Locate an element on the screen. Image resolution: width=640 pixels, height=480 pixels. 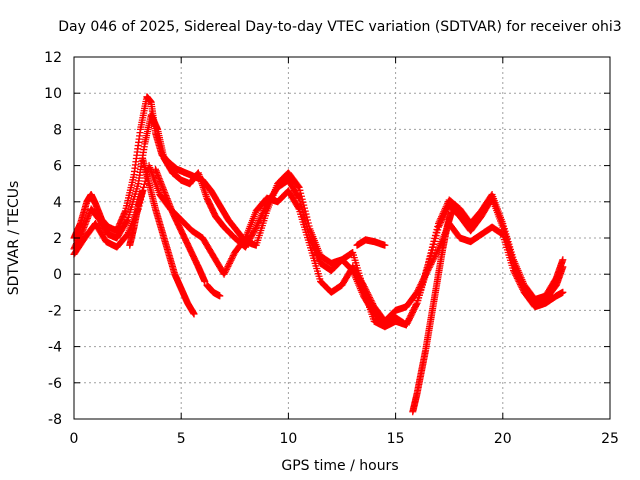
y-tick-label-4: 0 is located at coordinates (57, 275).